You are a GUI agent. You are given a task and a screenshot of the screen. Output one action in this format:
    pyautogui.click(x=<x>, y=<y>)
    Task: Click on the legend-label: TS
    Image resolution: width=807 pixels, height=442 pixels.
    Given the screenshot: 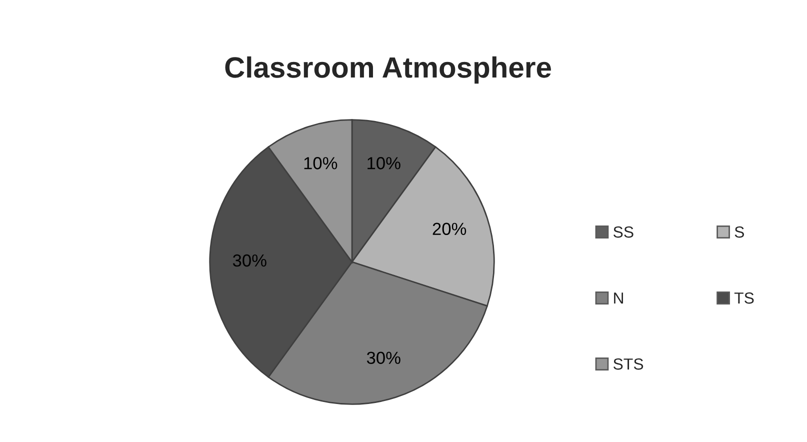 What is the action you would take?
    pyautogui.click(x=744, y=298)
    